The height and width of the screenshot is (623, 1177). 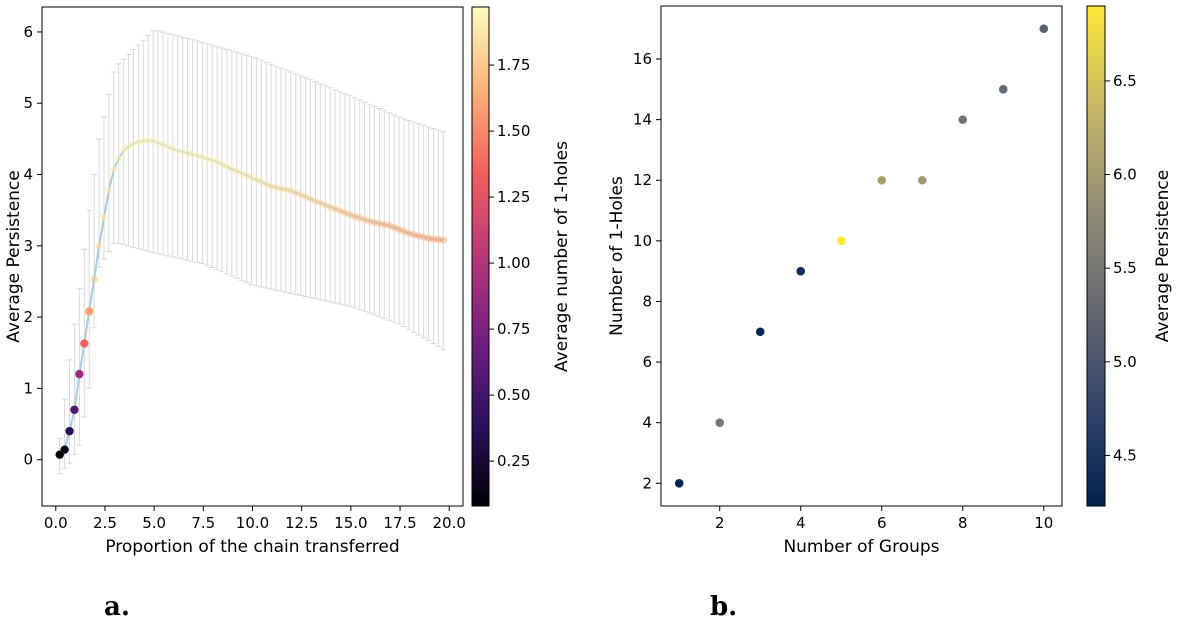 What do you see at coordinates (252, 523) in the screenshot?
I see `chart-a-xtick-label: 10.0` at bounding box center [252, 523].